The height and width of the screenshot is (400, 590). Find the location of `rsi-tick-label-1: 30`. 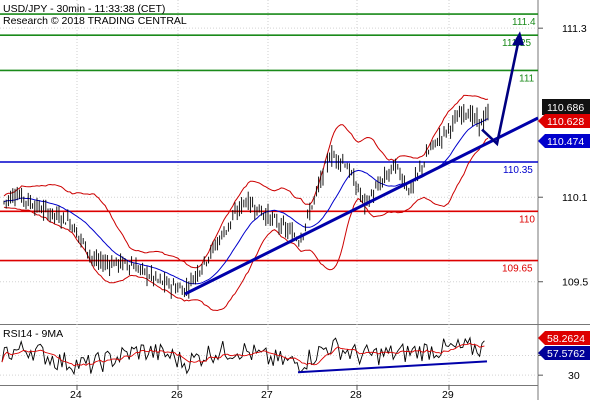

rsi-tick-label-1: 30 is located at coordinates (574, 376).